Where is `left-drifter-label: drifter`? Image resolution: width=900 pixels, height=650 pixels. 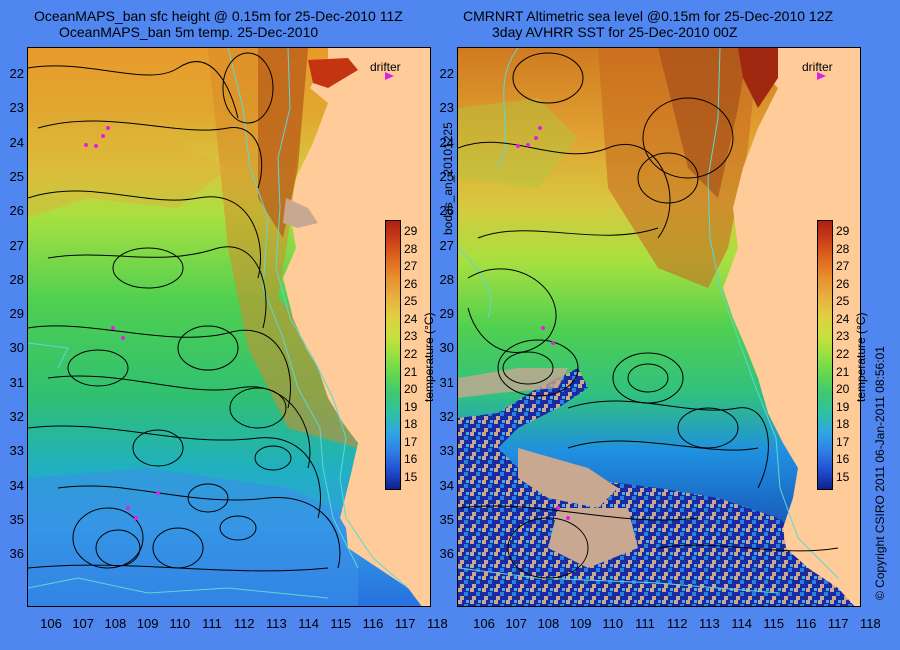 left-drifter-label: drifter is located at coordinates (385, 67).